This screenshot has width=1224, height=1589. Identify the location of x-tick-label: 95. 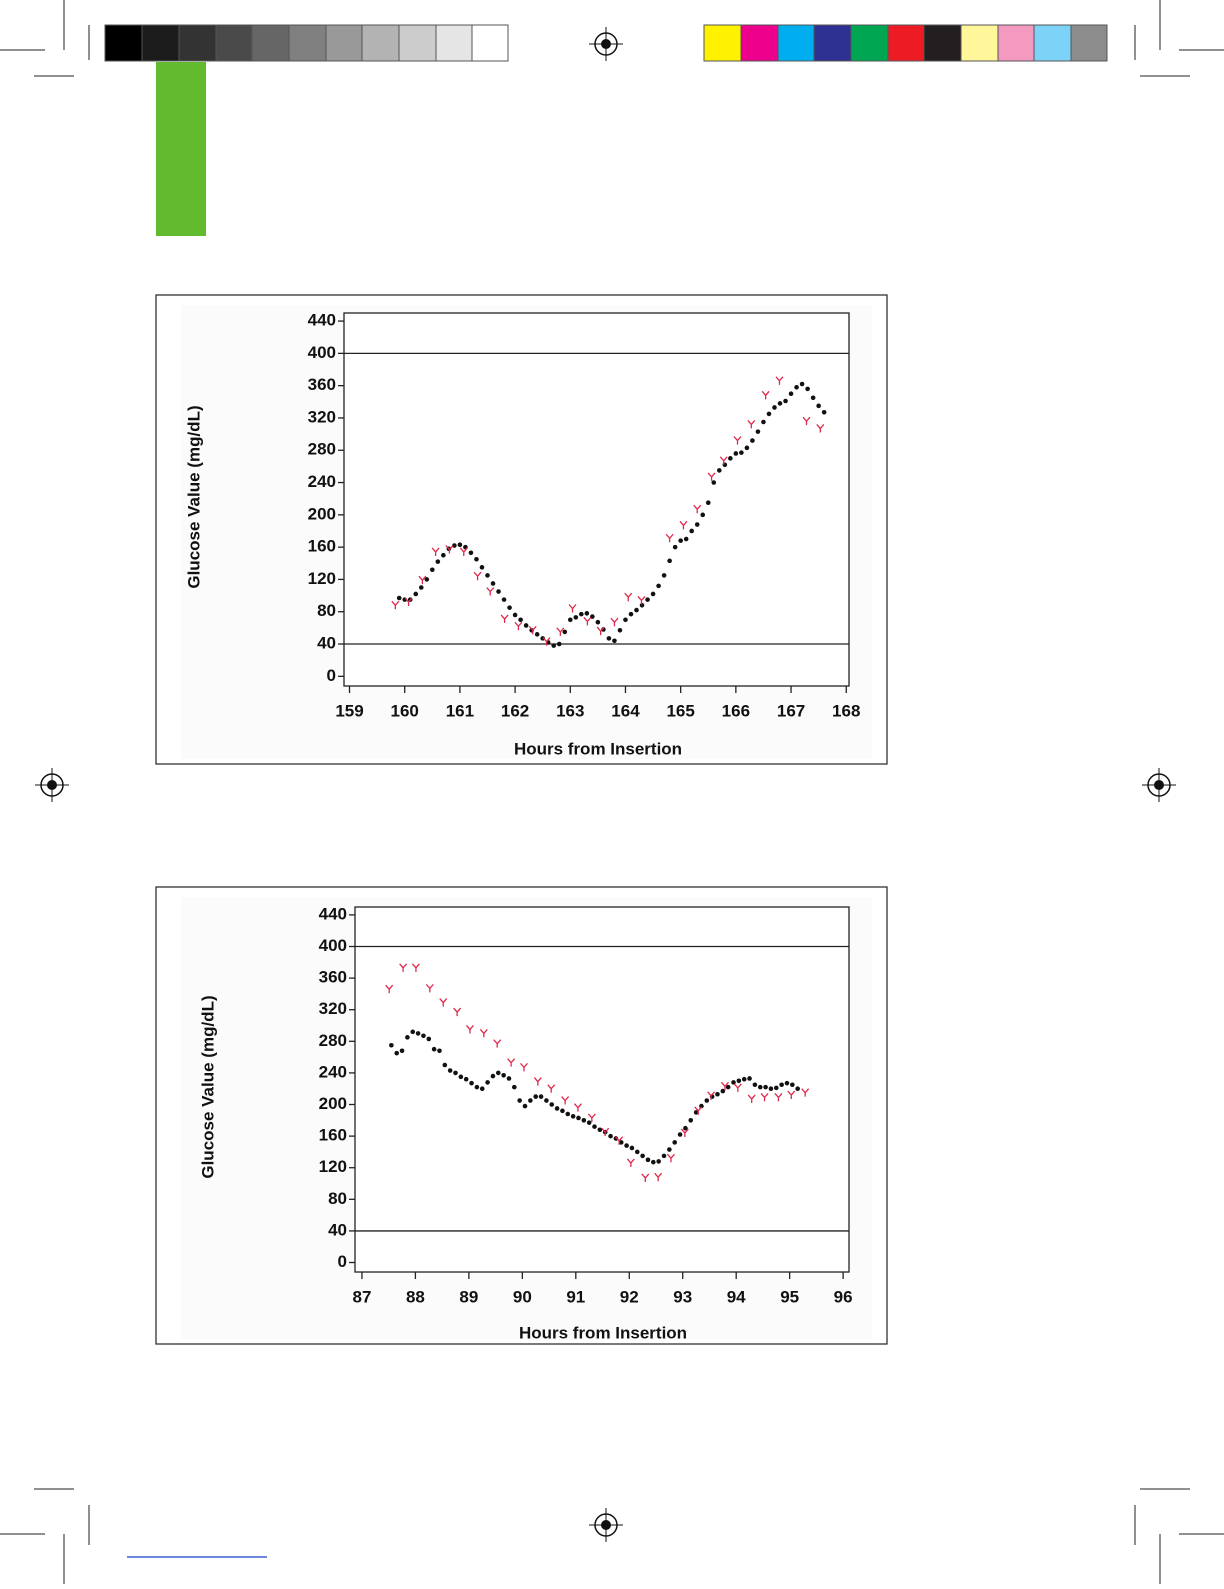
(789, 1296).